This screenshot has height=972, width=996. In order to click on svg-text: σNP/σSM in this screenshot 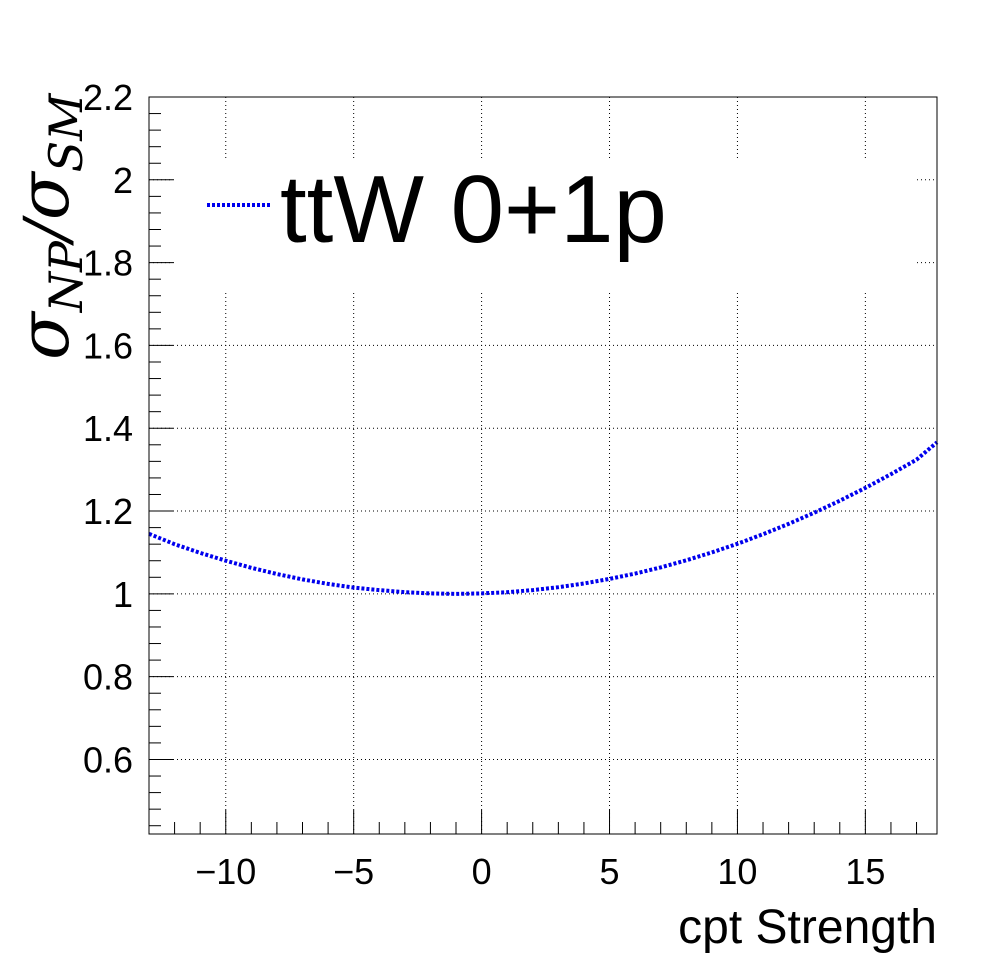, I will do `click(48, 226)`.